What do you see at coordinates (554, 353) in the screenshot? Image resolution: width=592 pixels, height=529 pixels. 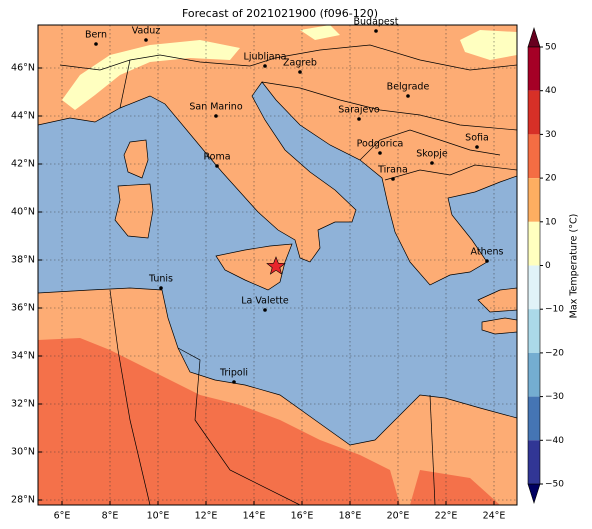 I see `colorbar-tick-label: −20` at bounding box center [554, 353].